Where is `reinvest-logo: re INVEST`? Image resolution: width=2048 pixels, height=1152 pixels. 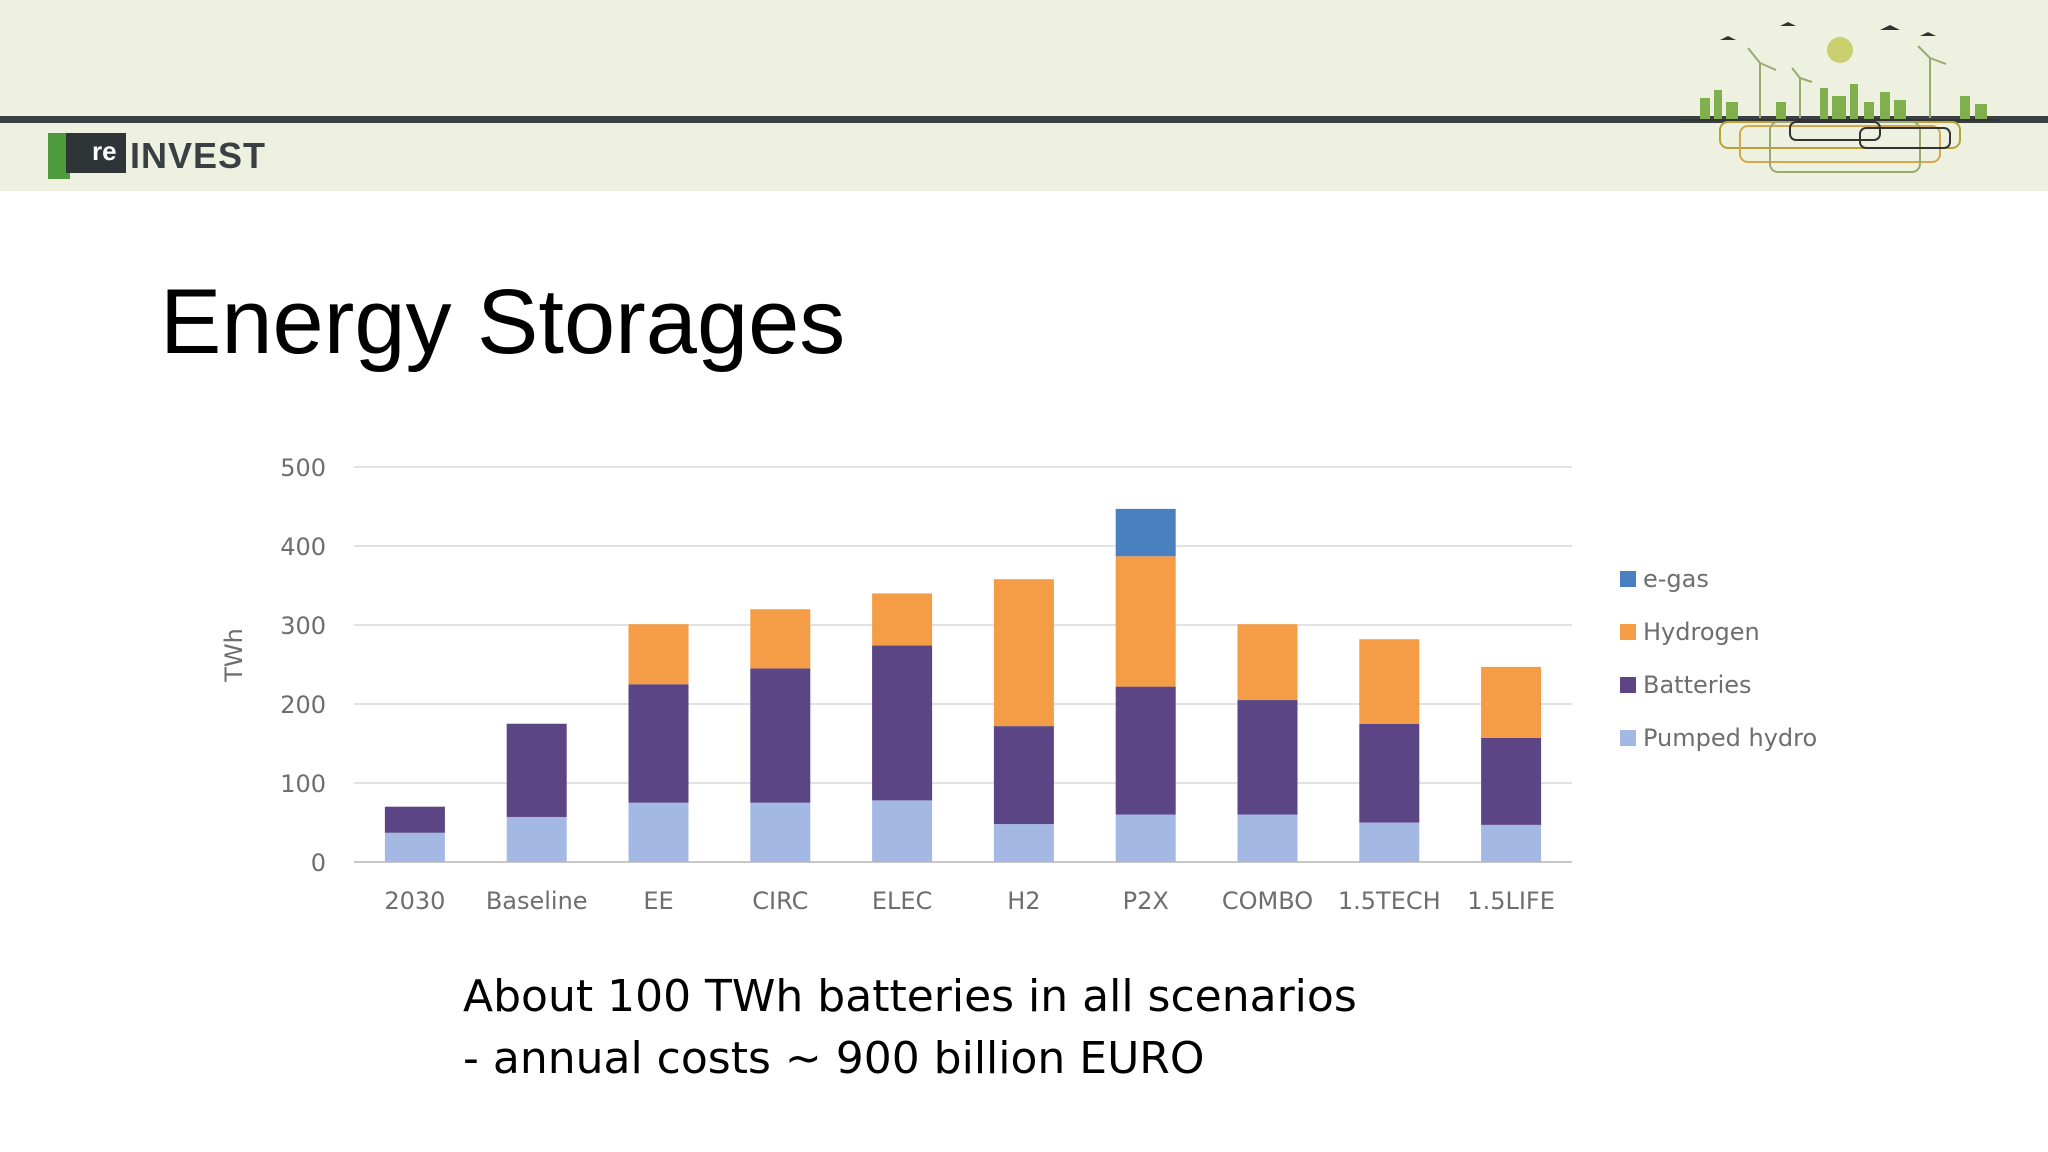 reinvest-logo: re INVEST is located at coordinates (157, 156).